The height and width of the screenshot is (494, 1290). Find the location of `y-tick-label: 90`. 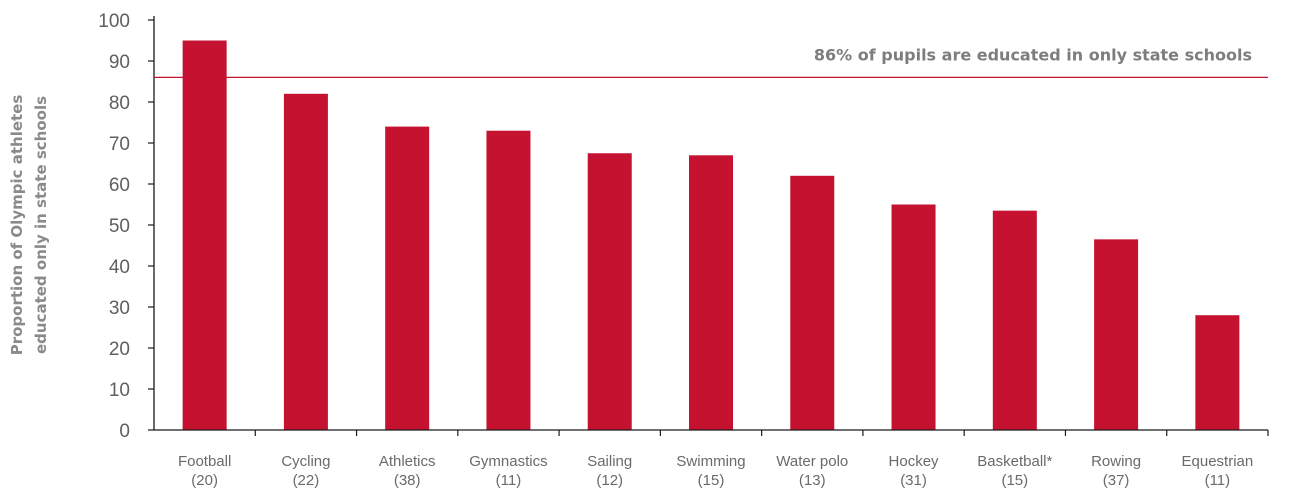

y-tick-label: 90 is located at coordinates (119, 62).